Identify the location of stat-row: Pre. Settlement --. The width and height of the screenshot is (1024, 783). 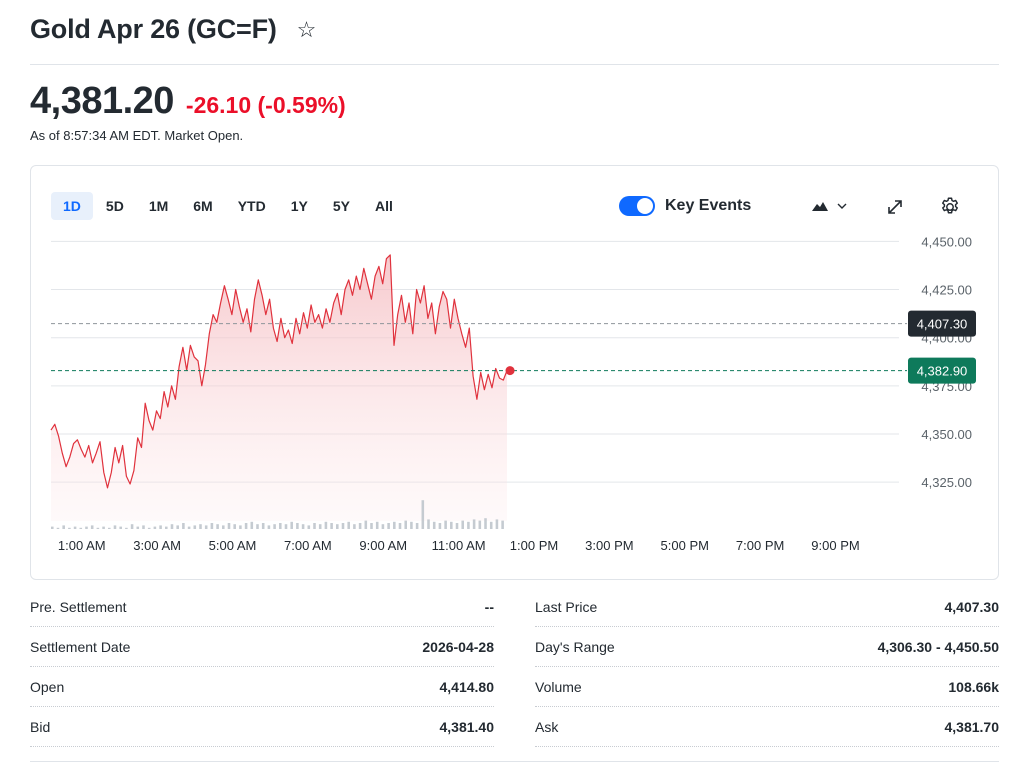
(262, 607).